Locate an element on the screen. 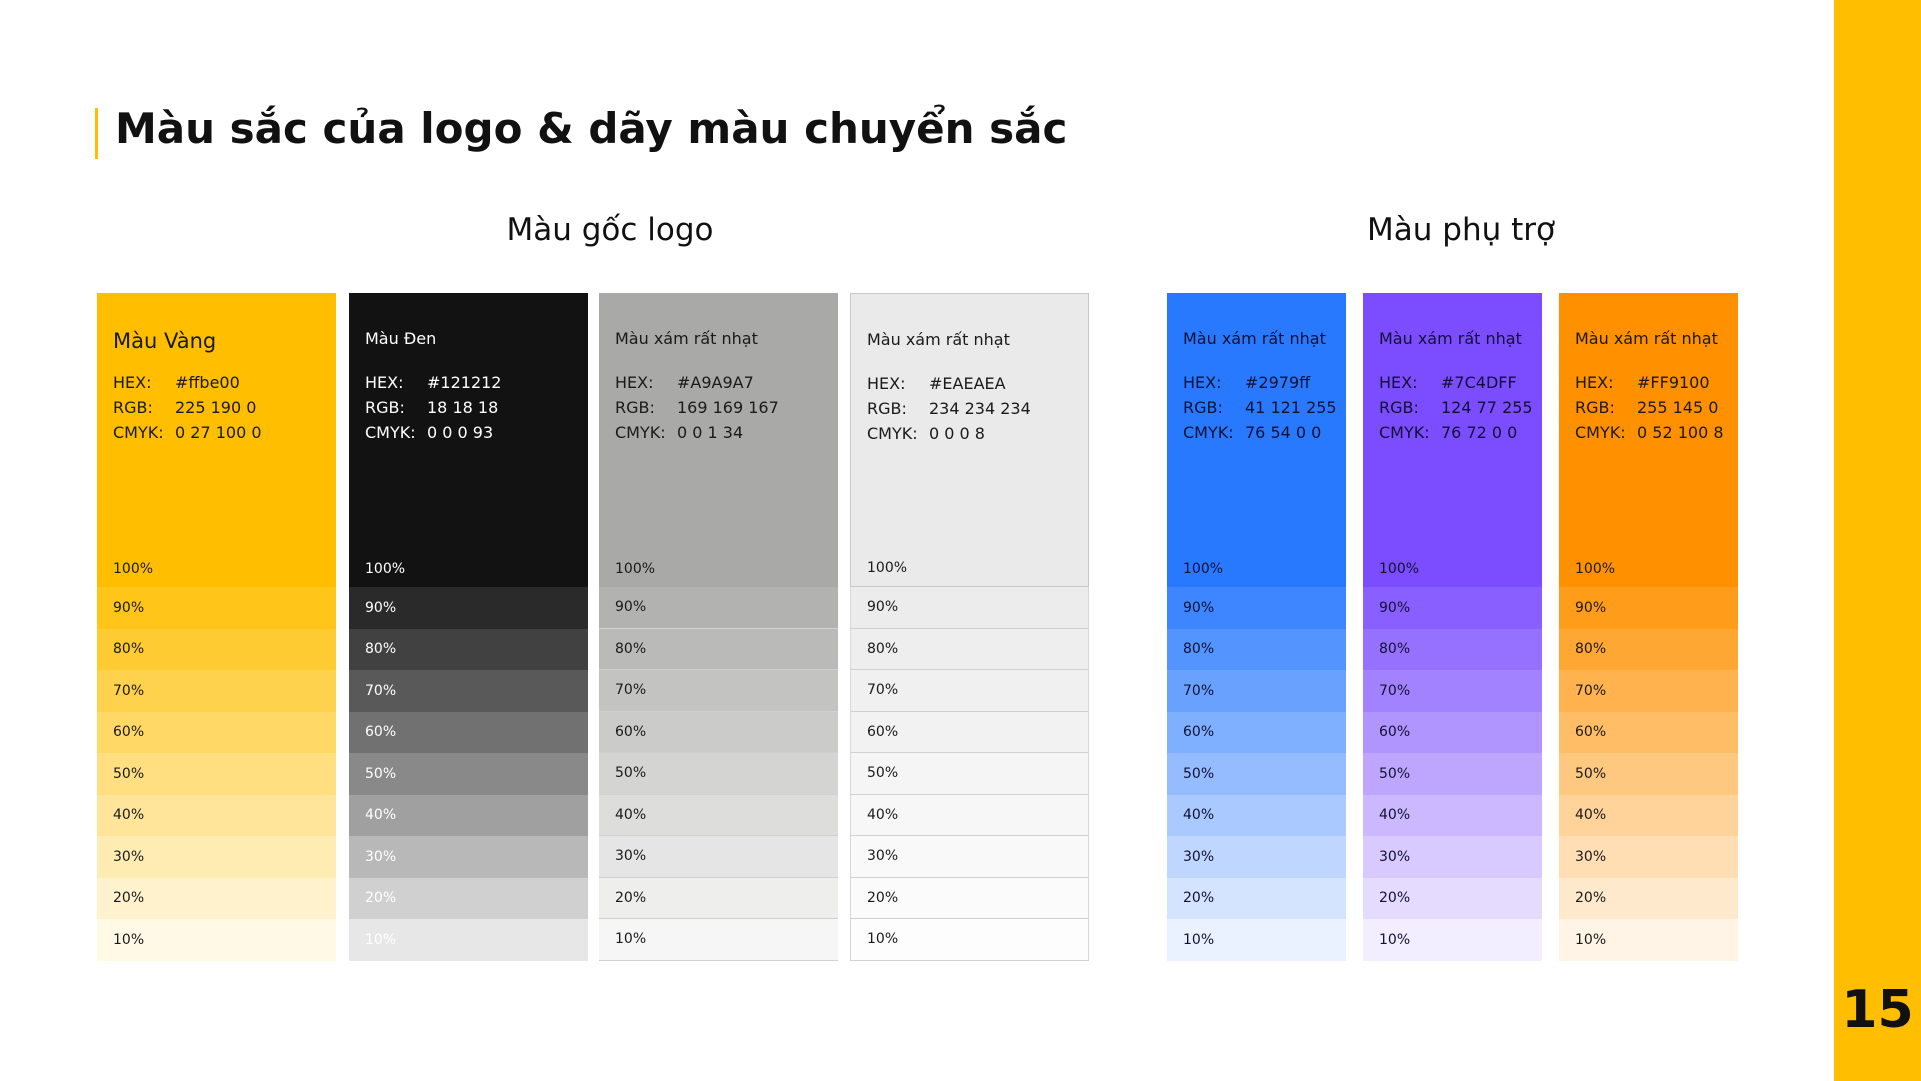 This screenshot has width=1921, height=1081. spec-value: 18 18 18 is located at coordinates (463, 407).